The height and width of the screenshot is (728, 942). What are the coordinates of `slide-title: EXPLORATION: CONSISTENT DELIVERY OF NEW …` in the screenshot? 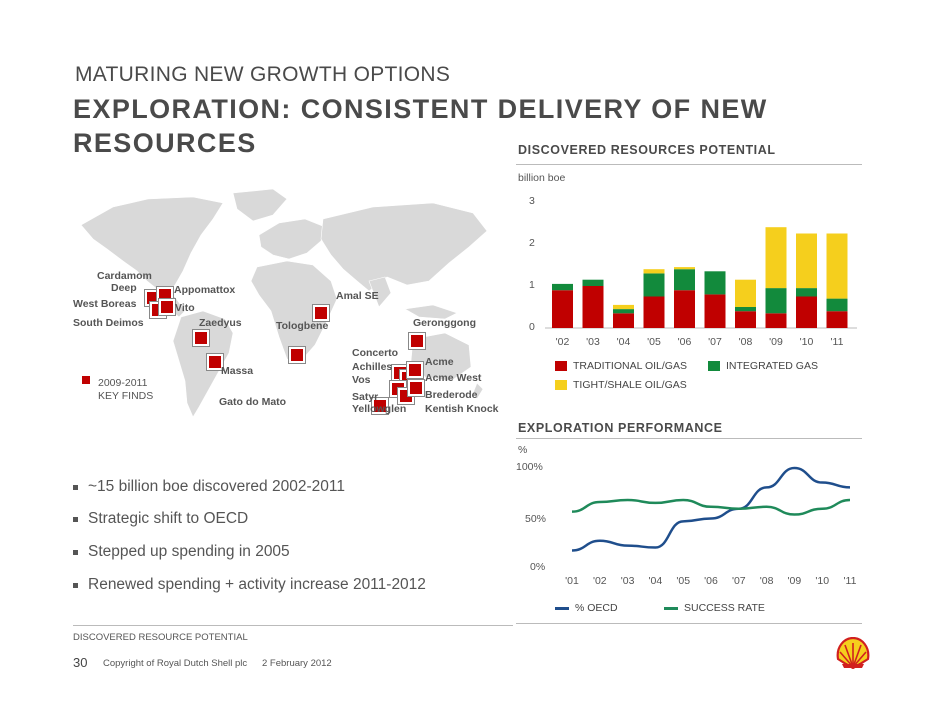 It's located at (420, 126).